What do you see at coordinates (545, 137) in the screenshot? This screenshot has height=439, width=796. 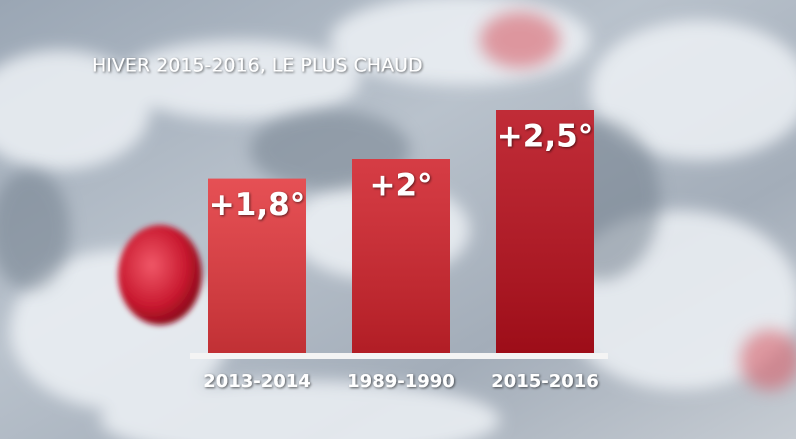 I see `value-label: +2,5°` at bounding box center [545, 137].